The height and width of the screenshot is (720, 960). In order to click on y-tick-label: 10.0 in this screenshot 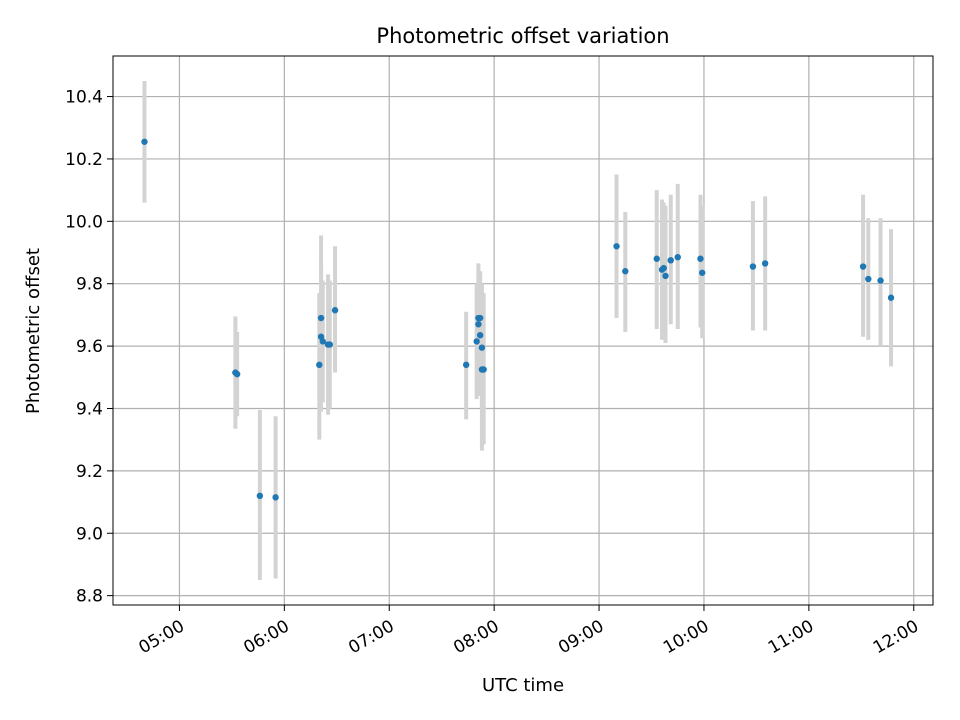, I will do `click(84, 222)`.